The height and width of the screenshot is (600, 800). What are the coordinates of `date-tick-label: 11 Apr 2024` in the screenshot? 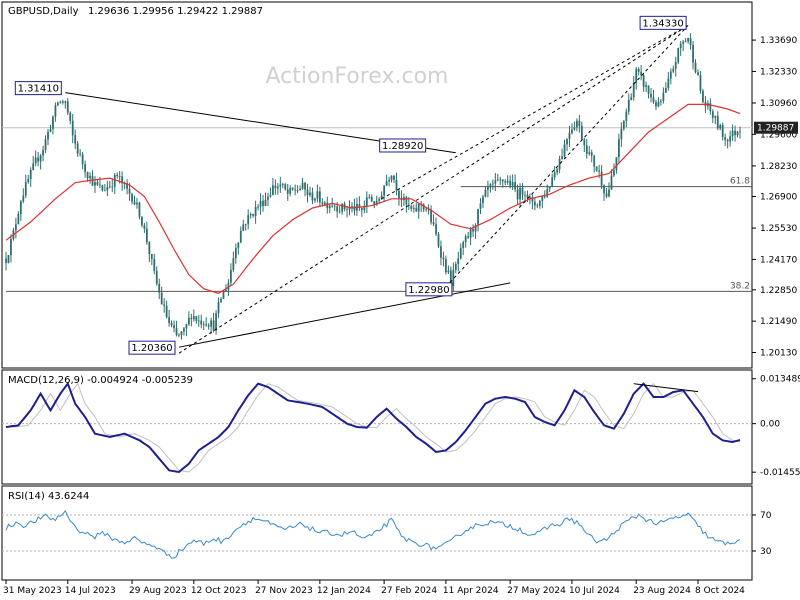 It's located at (471, 591).